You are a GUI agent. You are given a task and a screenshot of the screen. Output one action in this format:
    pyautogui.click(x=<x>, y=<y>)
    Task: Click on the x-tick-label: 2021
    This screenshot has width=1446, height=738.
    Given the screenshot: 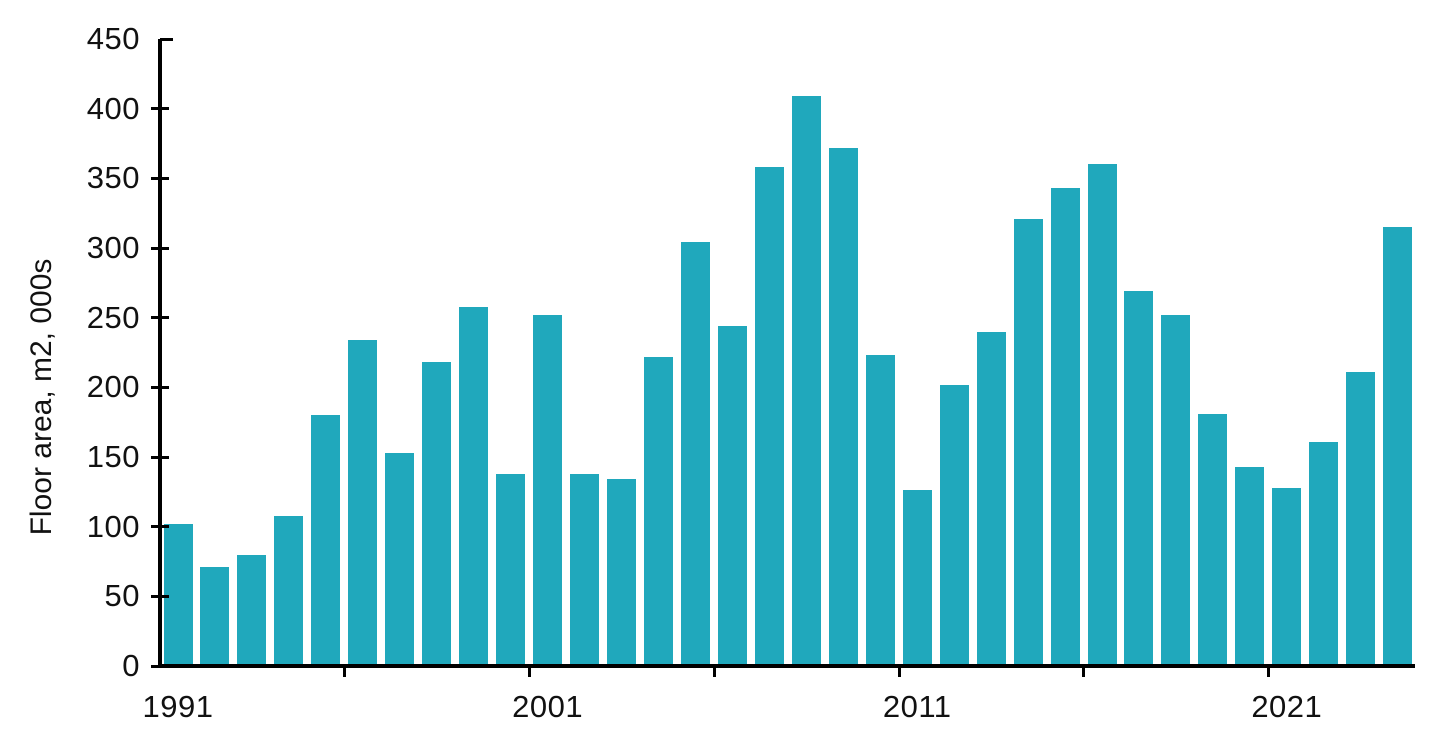 What is the action you would take?
    pyautogui.click(x=1287, y=706)
    